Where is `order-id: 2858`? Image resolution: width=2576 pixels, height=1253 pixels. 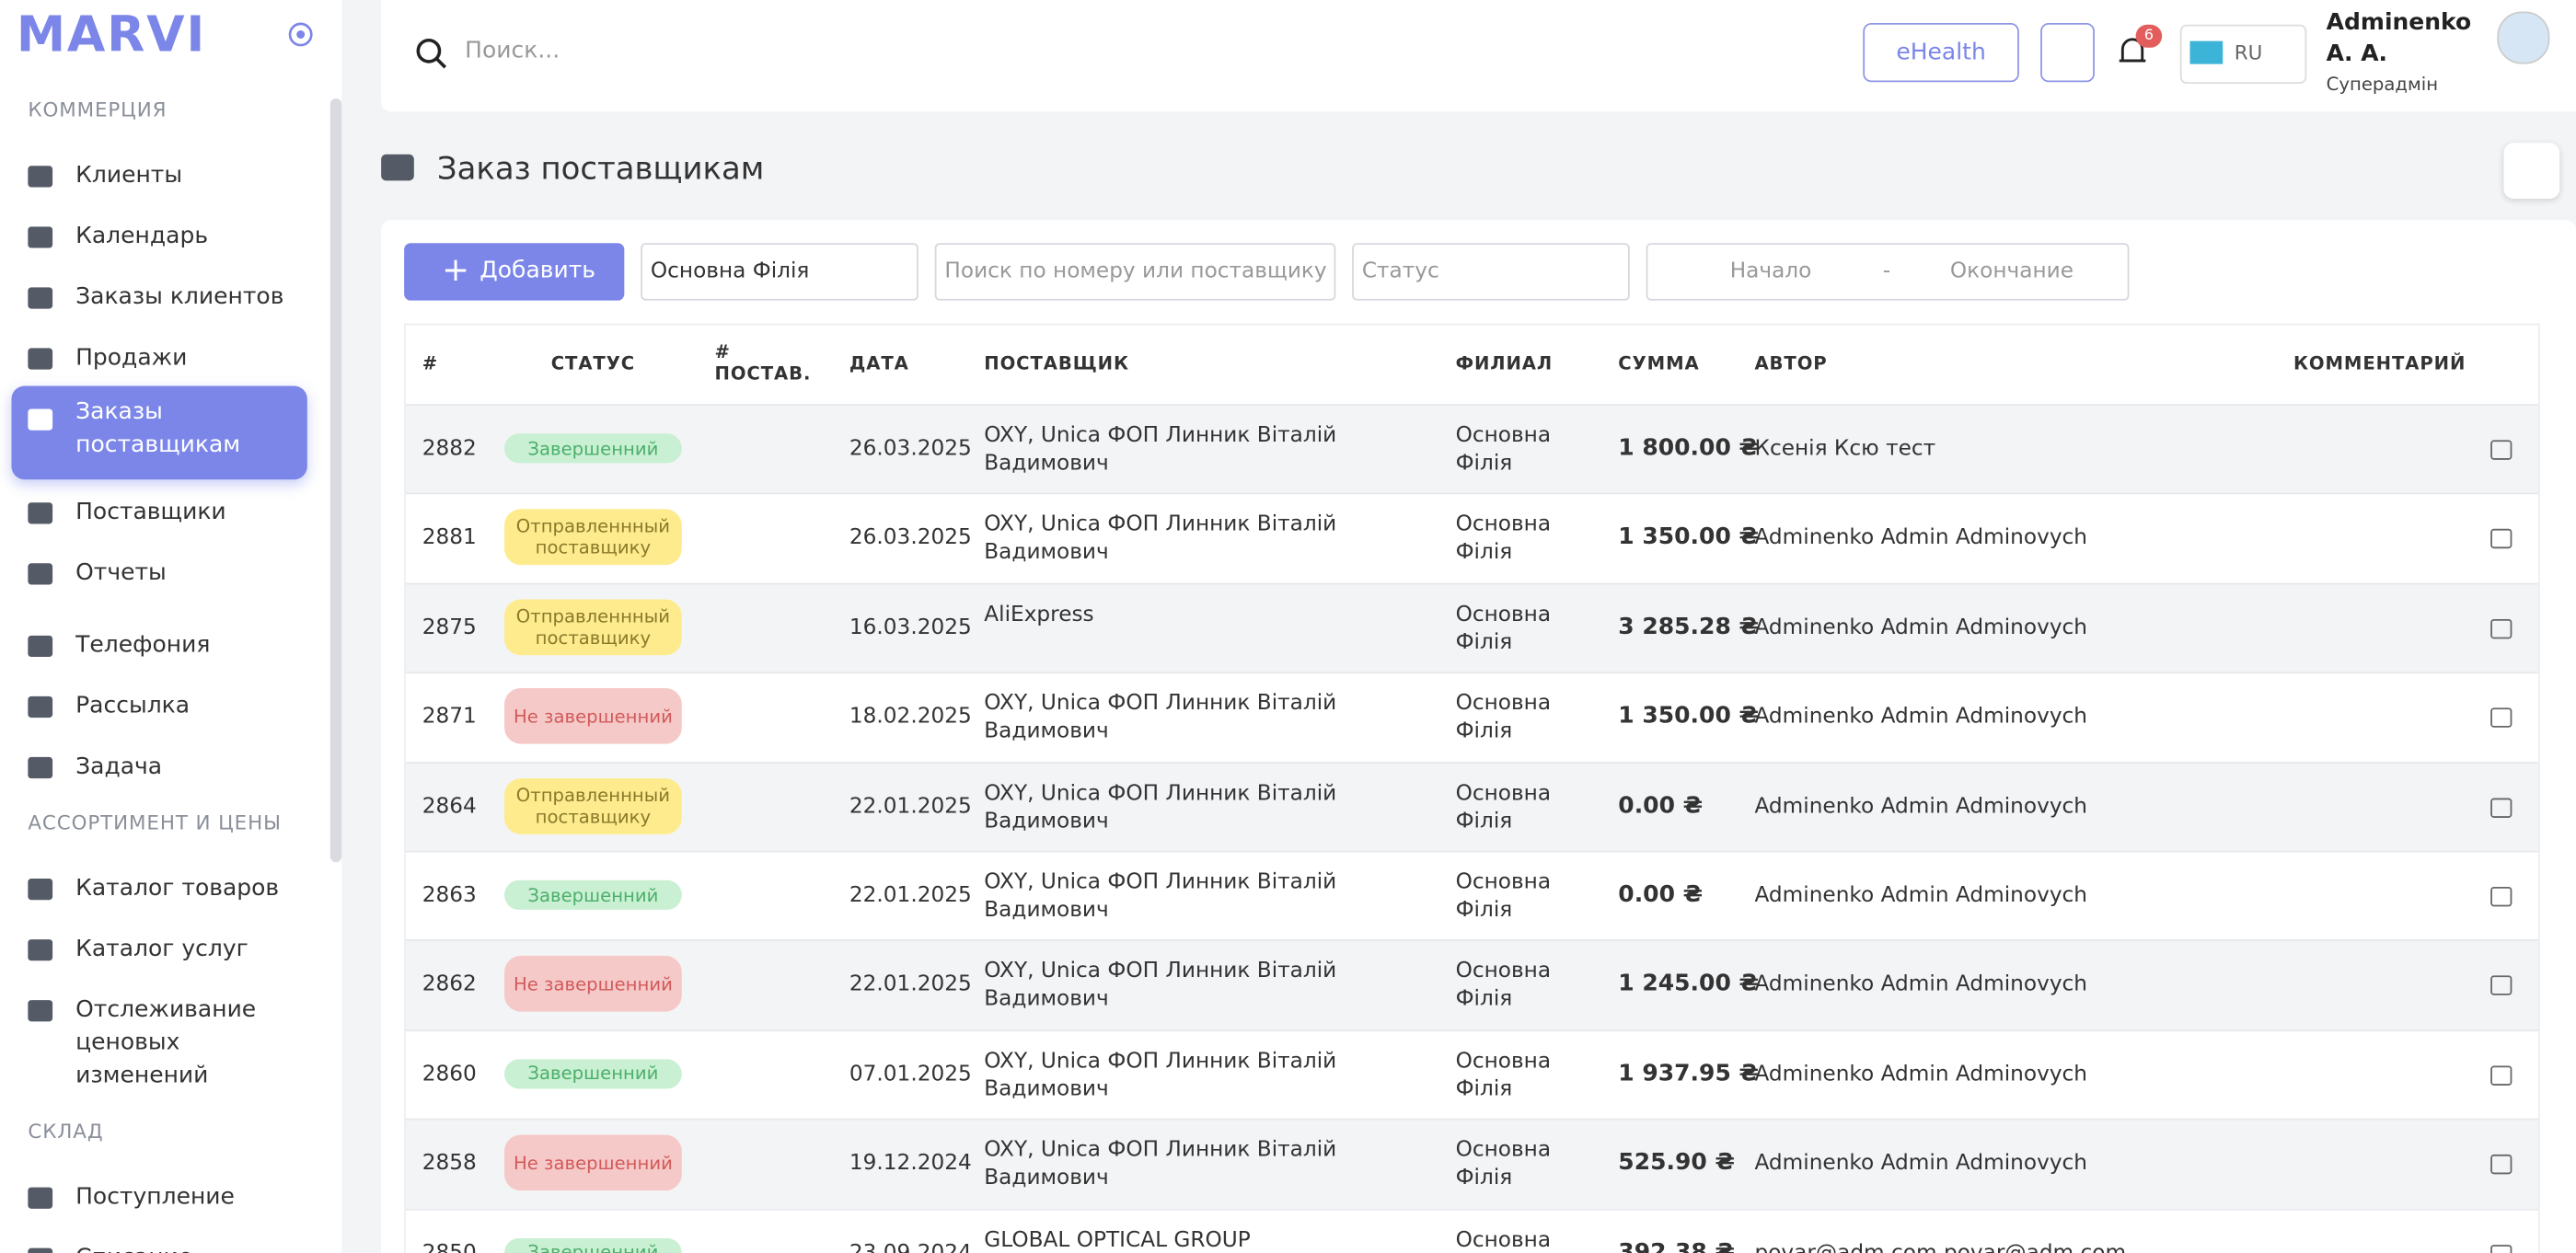
order-id: 2858 is located at coordinates (449, 1164).